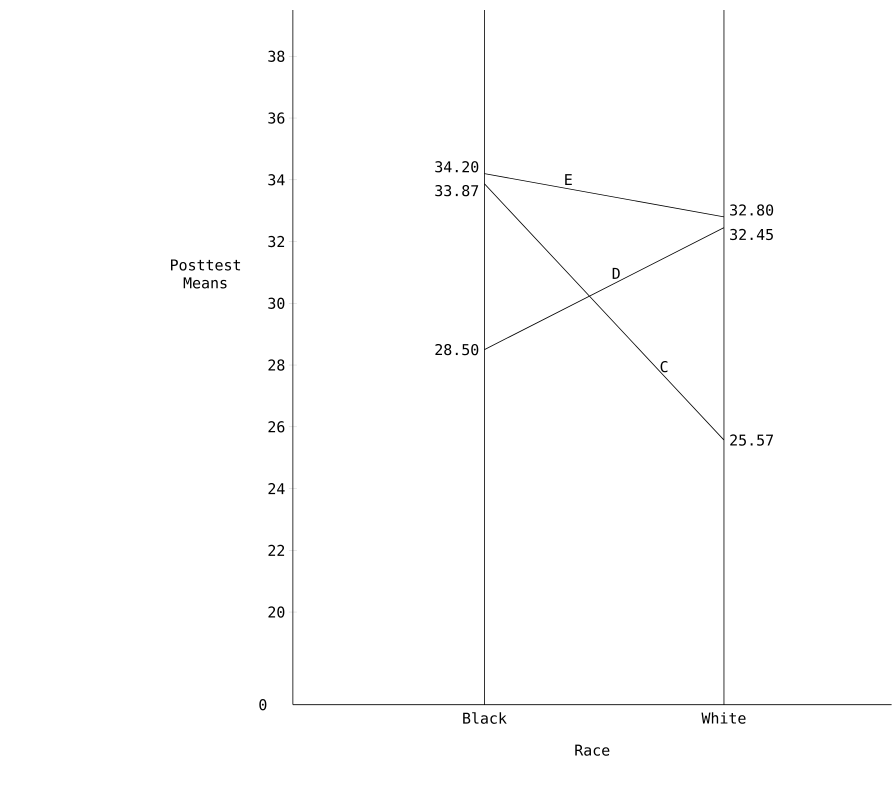 This screenshot has width=892, height=810. What do you see at coordinates (664, 366) in the screenshot?
I see `series-label: C` at bounding box center [664, 366].